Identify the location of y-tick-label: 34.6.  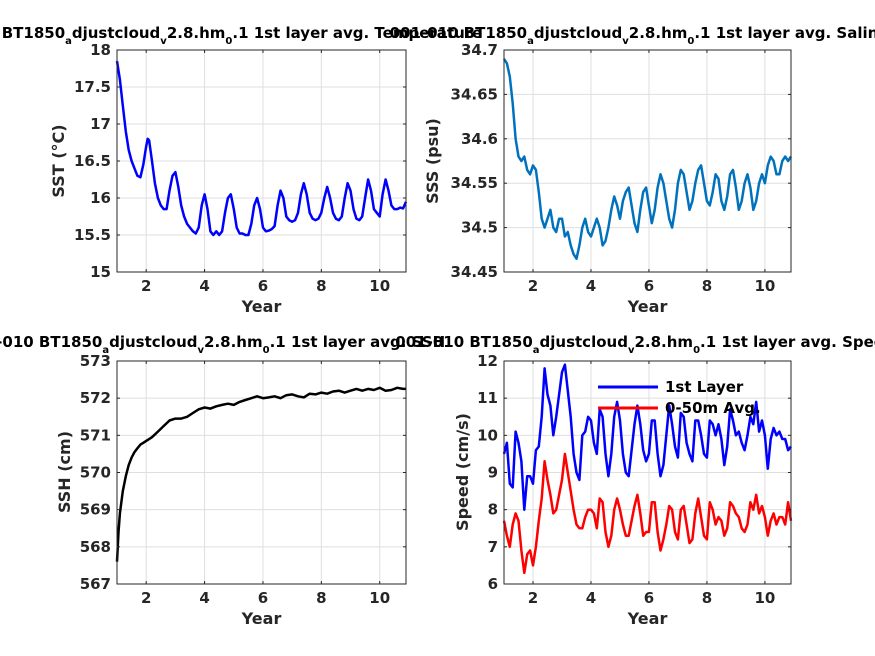
(479, 139).